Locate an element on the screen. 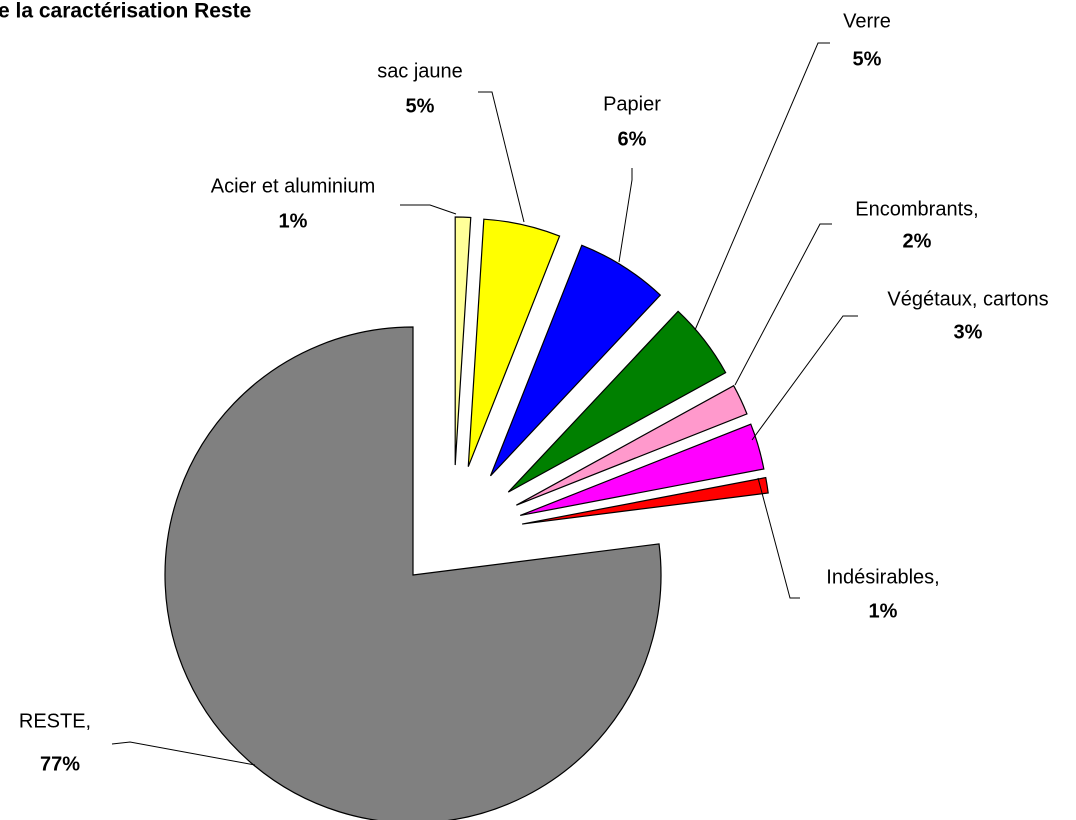  slice-label: Encombrants, is located at coordinates (916, 209).